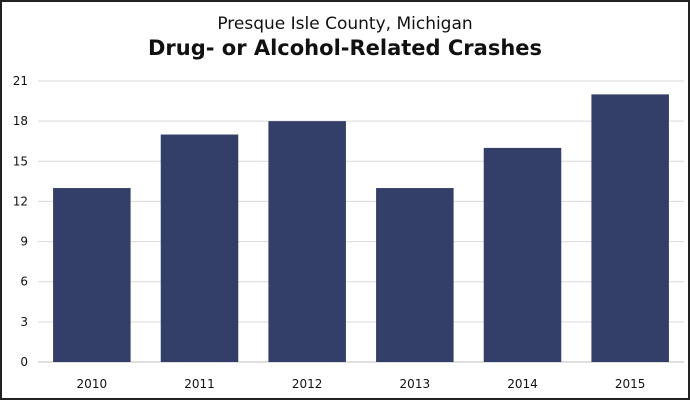  What do you see at coordinates (92, 275) in the screenshot?
I see `bar-2010` at bounding box center [92, 275].